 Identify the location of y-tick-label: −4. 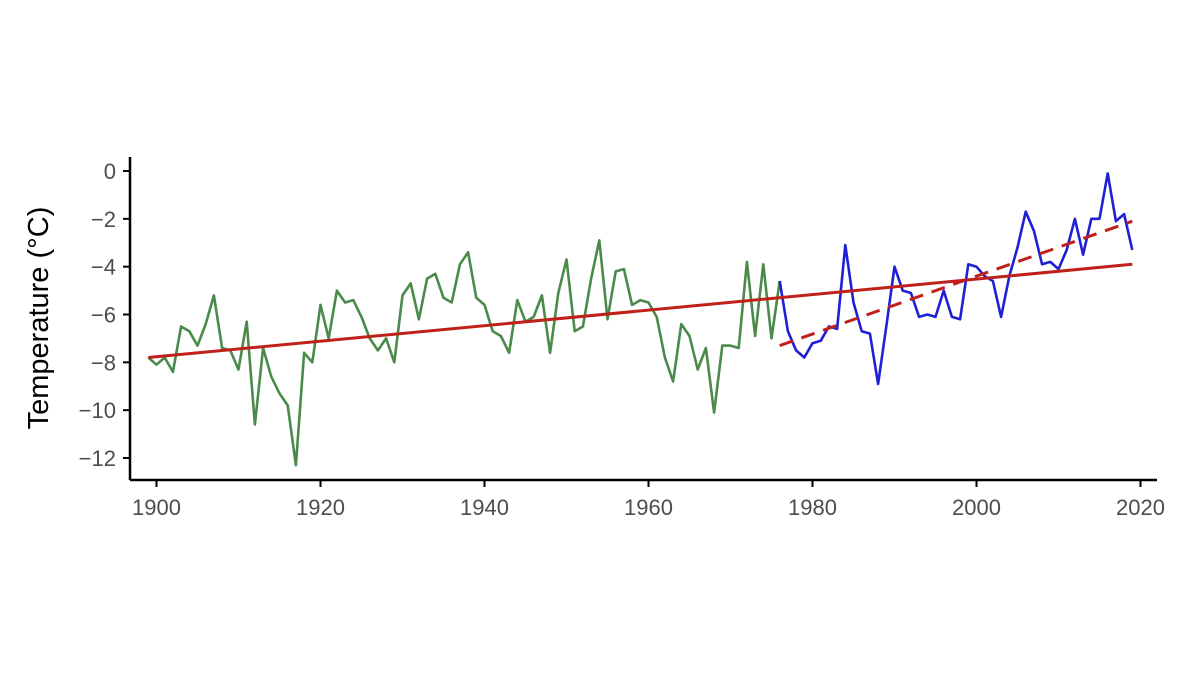
(103, 267).